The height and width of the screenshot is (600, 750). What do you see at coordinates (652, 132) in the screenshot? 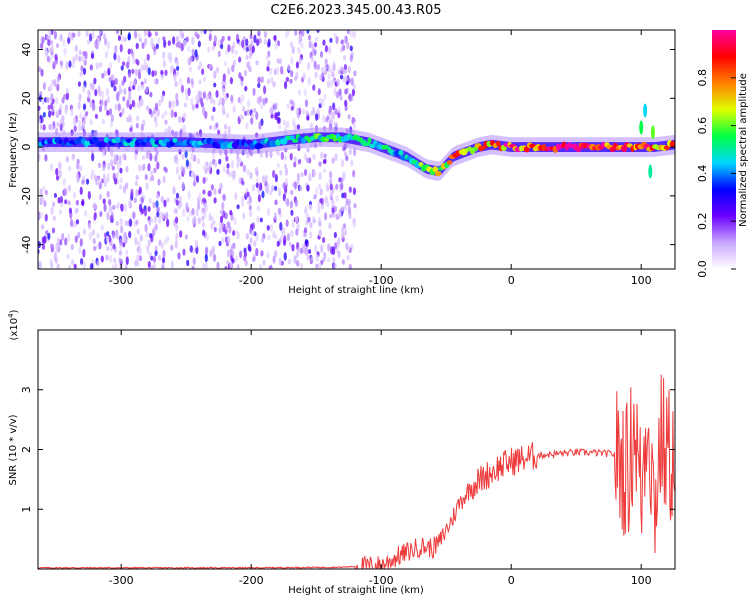
I see `spectrogram-spread-point` at bounding box center [652, 132].